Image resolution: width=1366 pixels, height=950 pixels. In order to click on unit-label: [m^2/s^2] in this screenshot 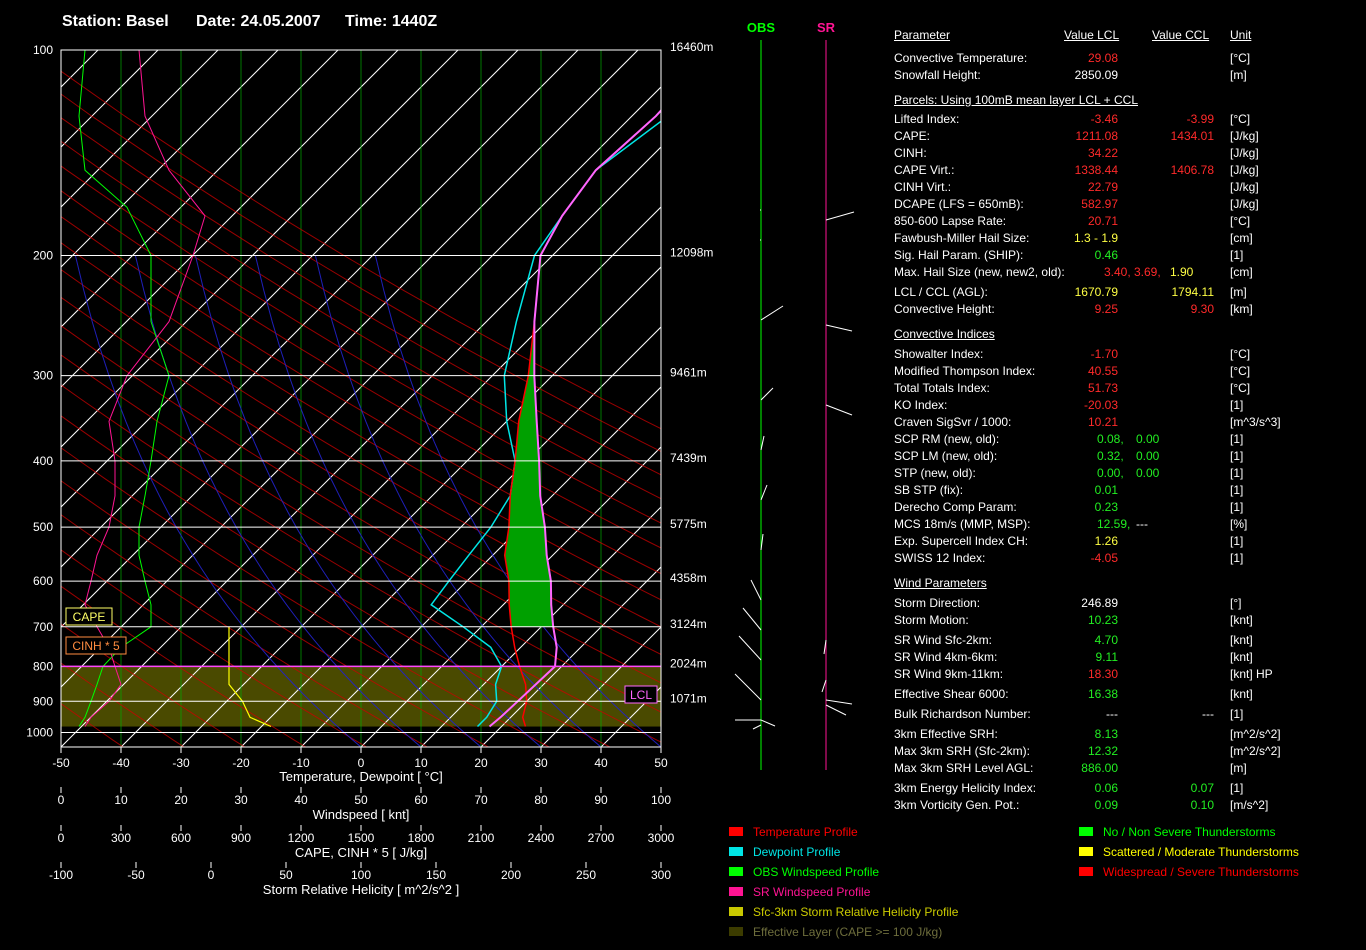, I will do `click(1255, 734)`.